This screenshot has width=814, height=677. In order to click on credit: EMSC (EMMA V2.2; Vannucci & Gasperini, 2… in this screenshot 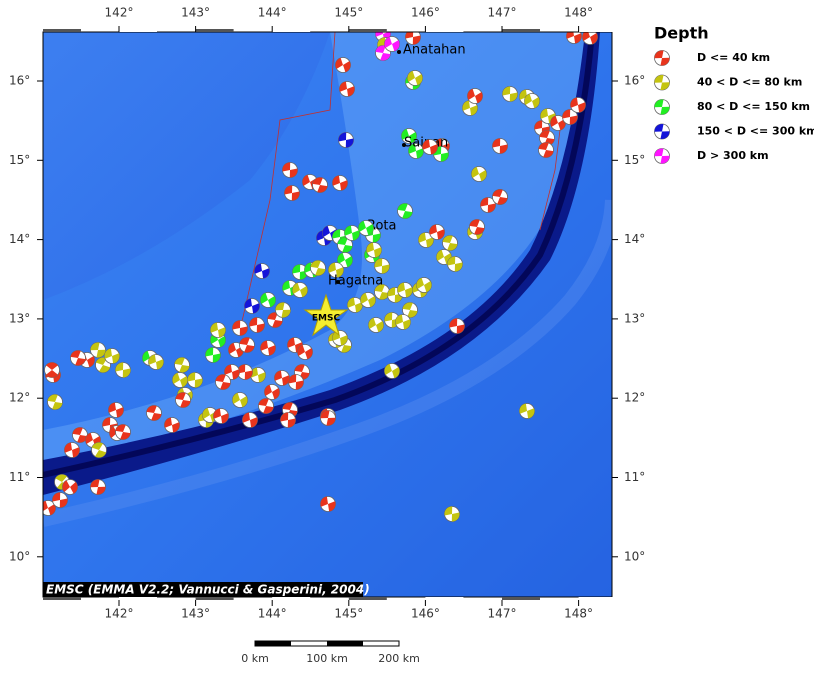, I will do `click(208, 590)`.